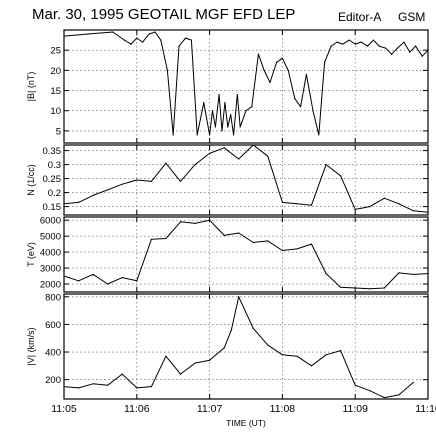  What do you see at coordinates (50, 237) in the screenshot?
I see `panel-3-y-tick-label: 5000` at bounding box center [50, 237].